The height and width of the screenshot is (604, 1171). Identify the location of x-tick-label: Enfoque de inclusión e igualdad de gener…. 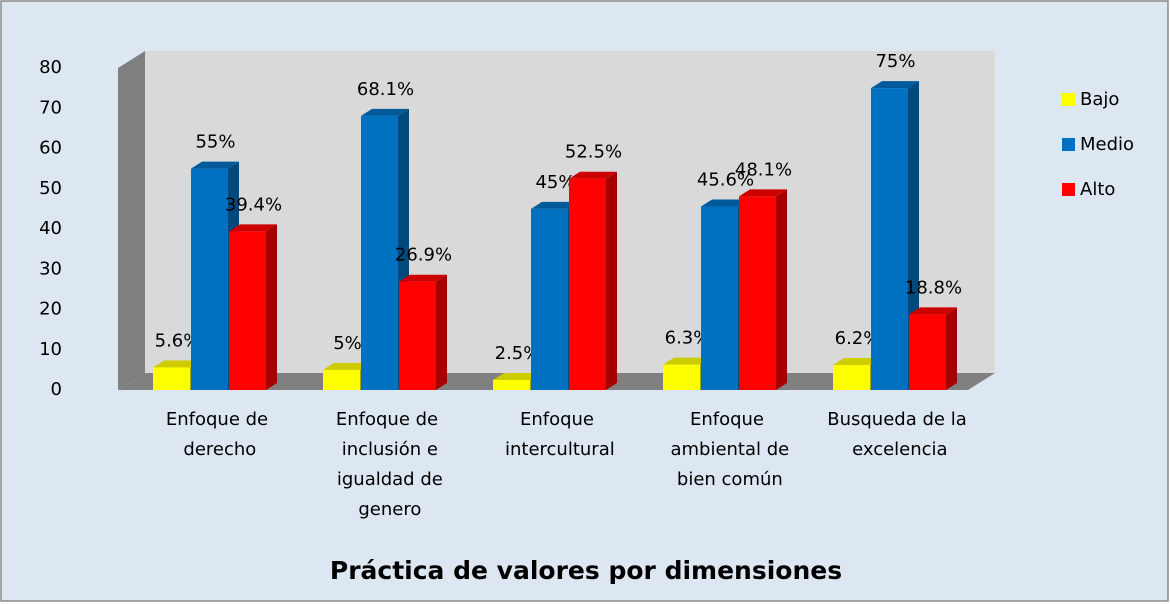
(387, 464).